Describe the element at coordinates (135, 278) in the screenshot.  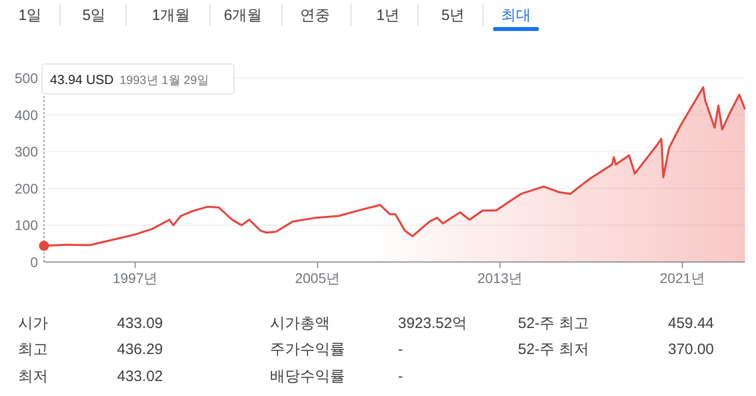
I see `x-tick-label: 1997년` at that location.